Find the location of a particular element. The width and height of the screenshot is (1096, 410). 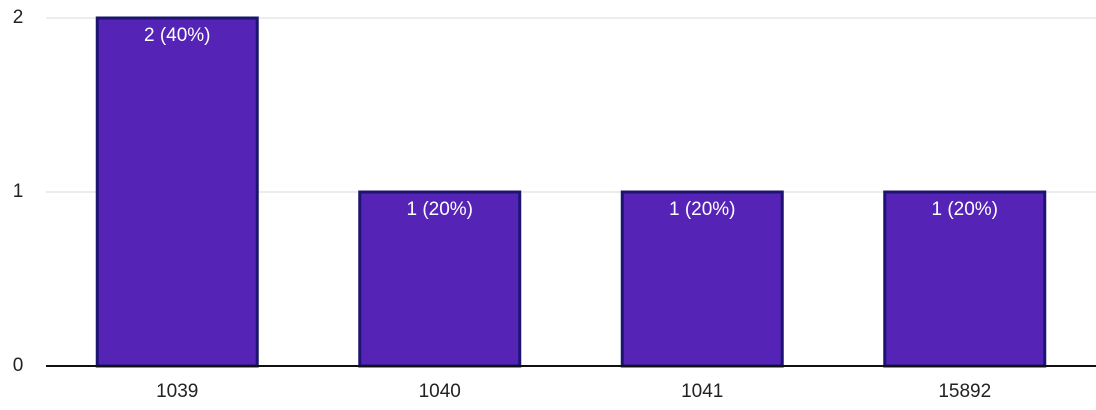

x-tick-label: 15892 is located at coordinates (964, 391).